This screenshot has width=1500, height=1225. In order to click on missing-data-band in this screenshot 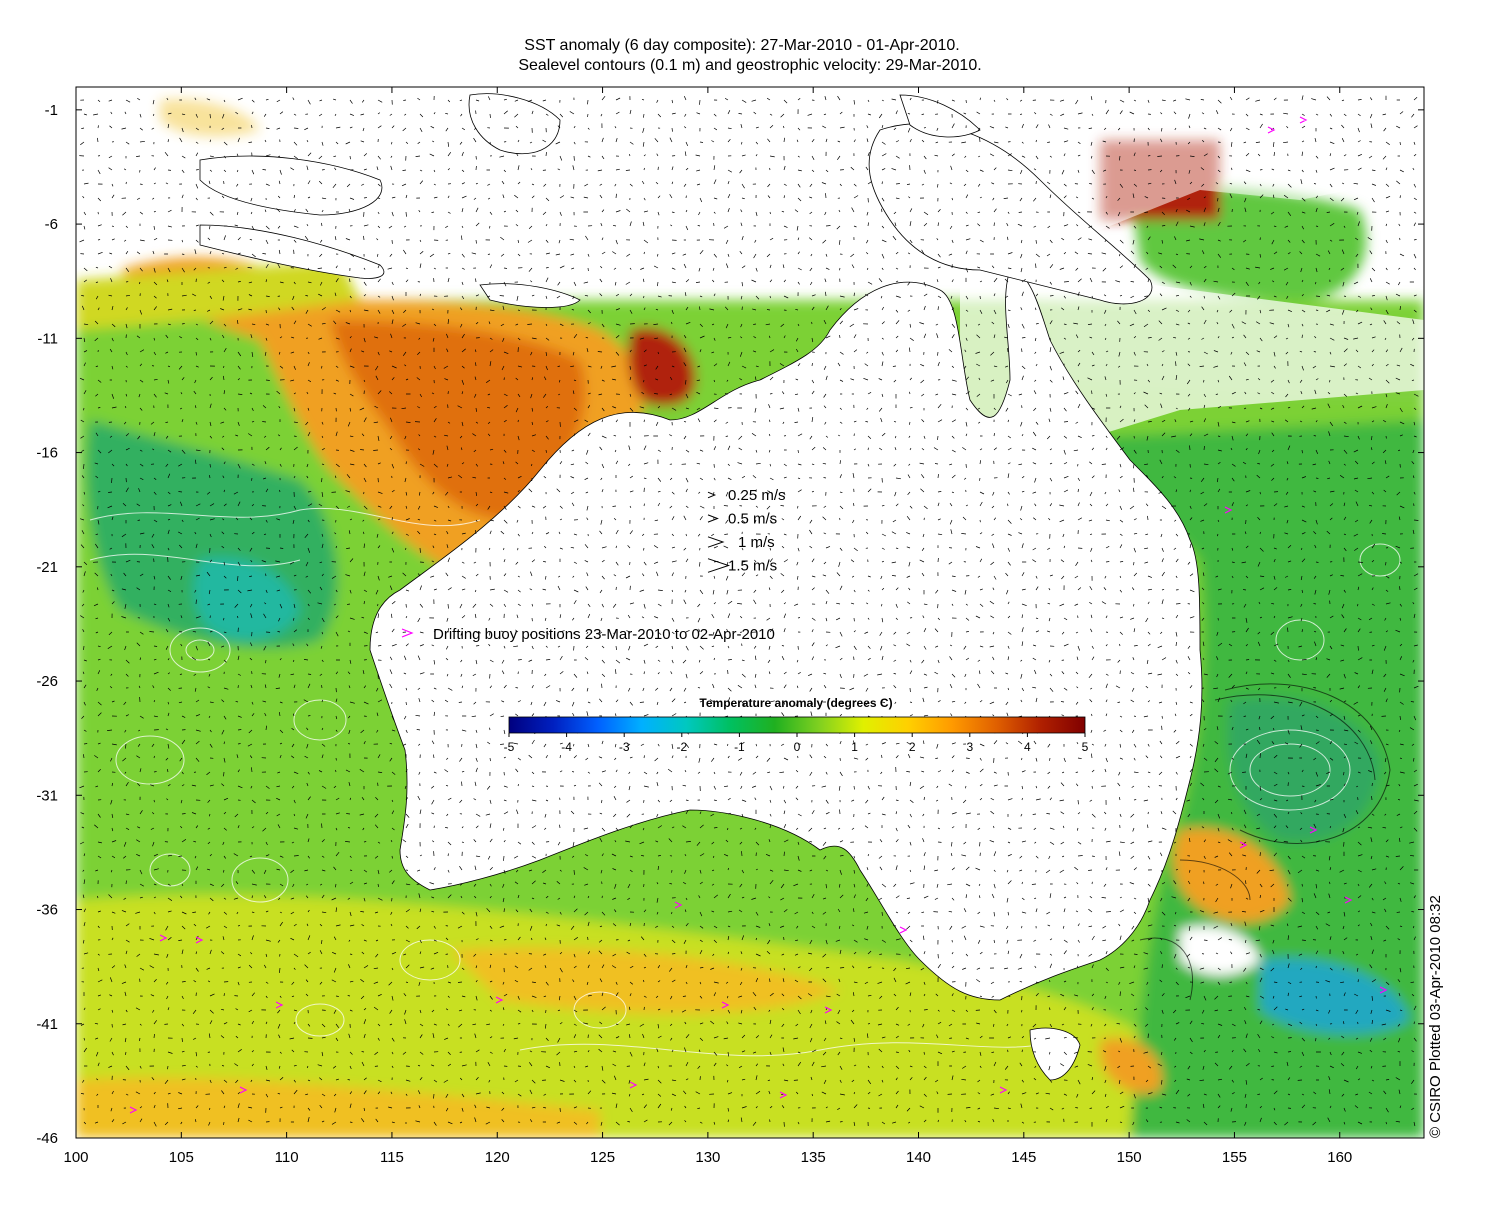, I will do `click(750, 183)`.